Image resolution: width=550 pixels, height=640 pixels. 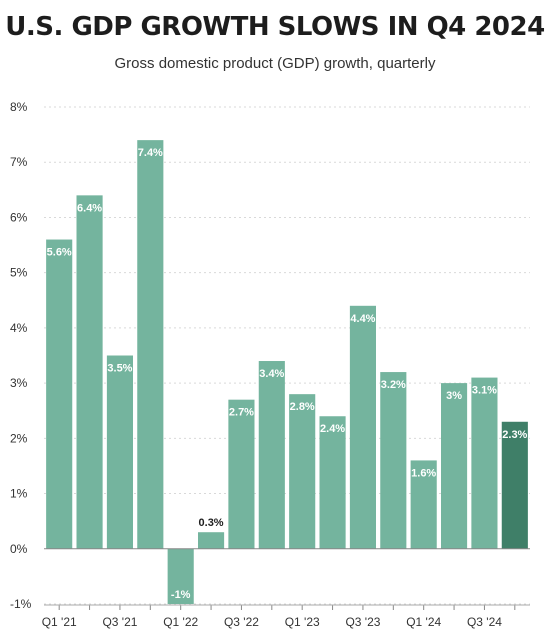 I want to click on data-label: 3.1%, so click(x=484, y=391).